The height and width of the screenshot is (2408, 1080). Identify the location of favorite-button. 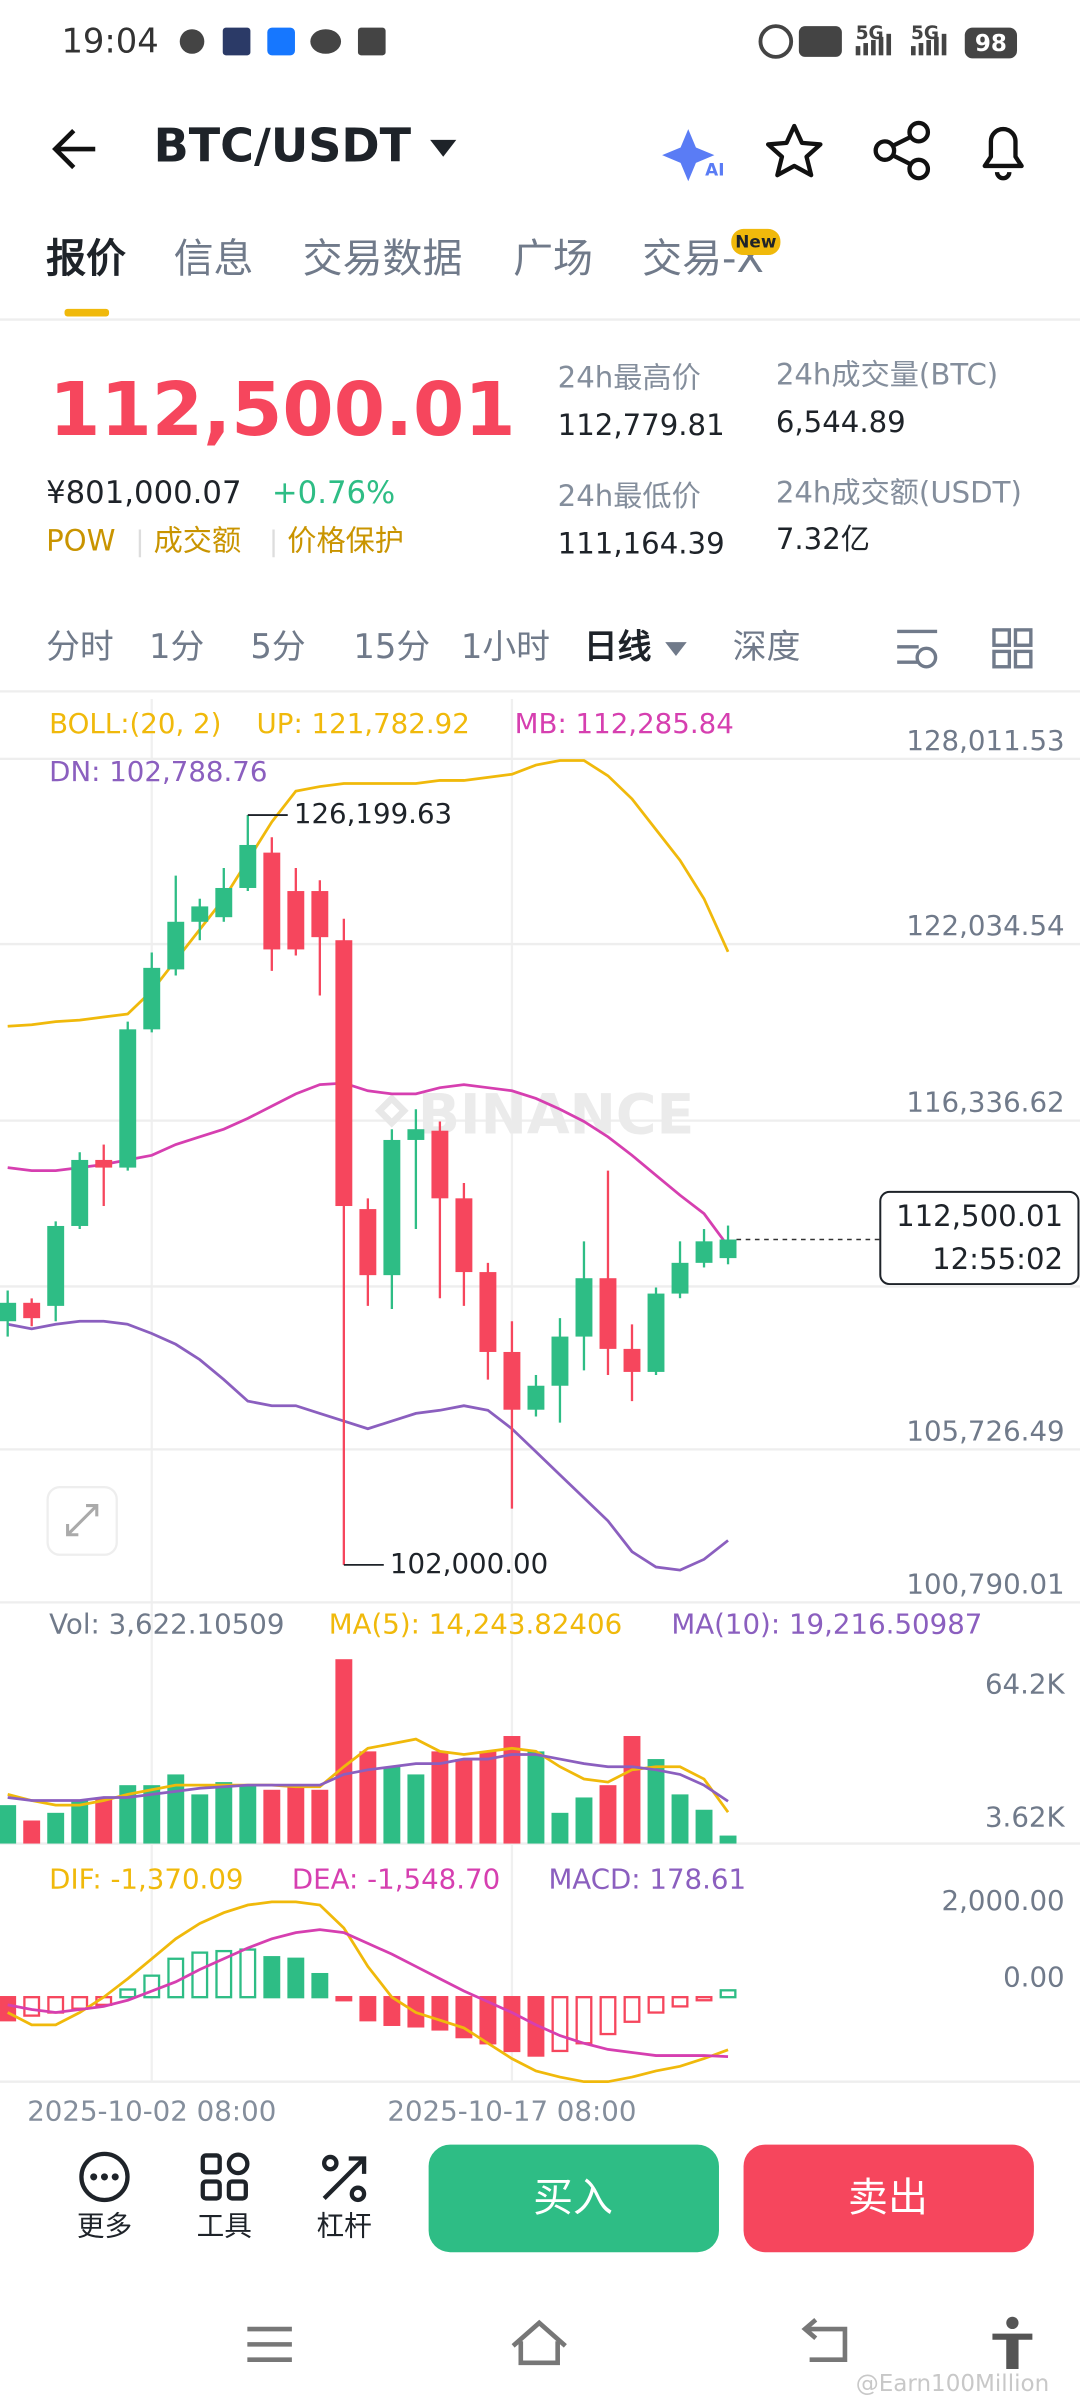
(794, 150).